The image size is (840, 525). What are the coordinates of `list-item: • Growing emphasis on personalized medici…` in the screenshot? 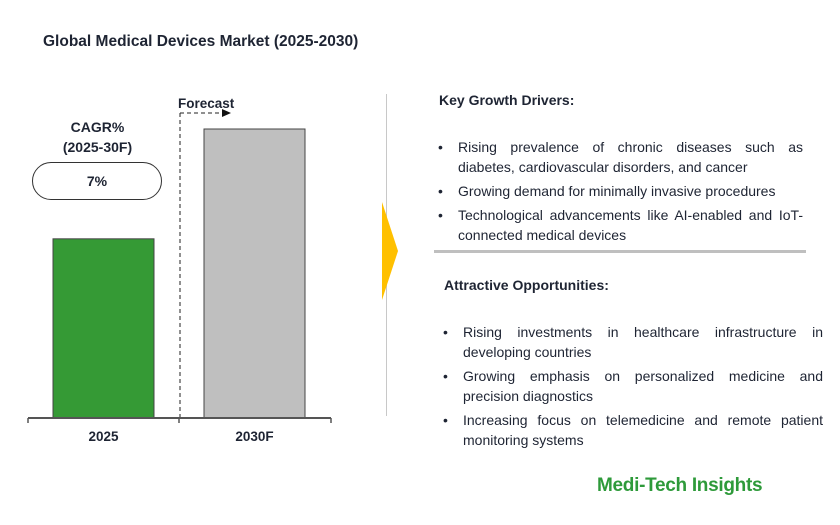 It's located at (633, 386).